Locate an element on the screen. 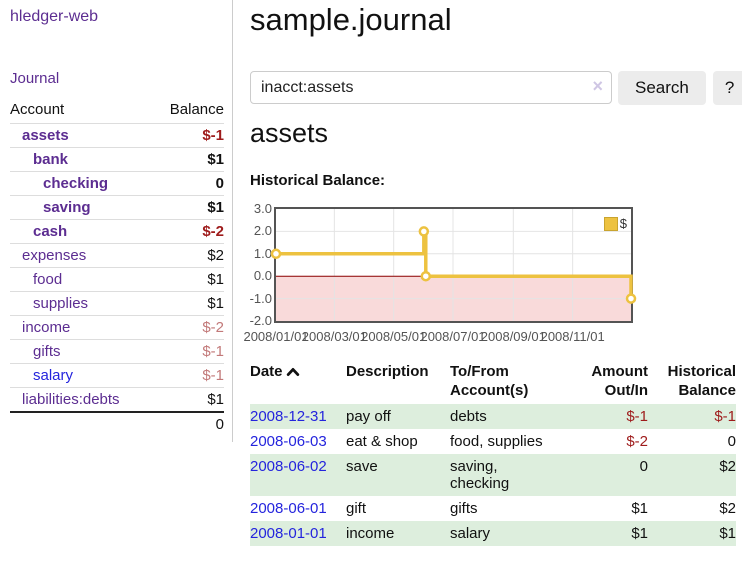 Image resolution: width=742 pixels, height=582 pixels. chart-series-svg is located at coordinates (453, 265).